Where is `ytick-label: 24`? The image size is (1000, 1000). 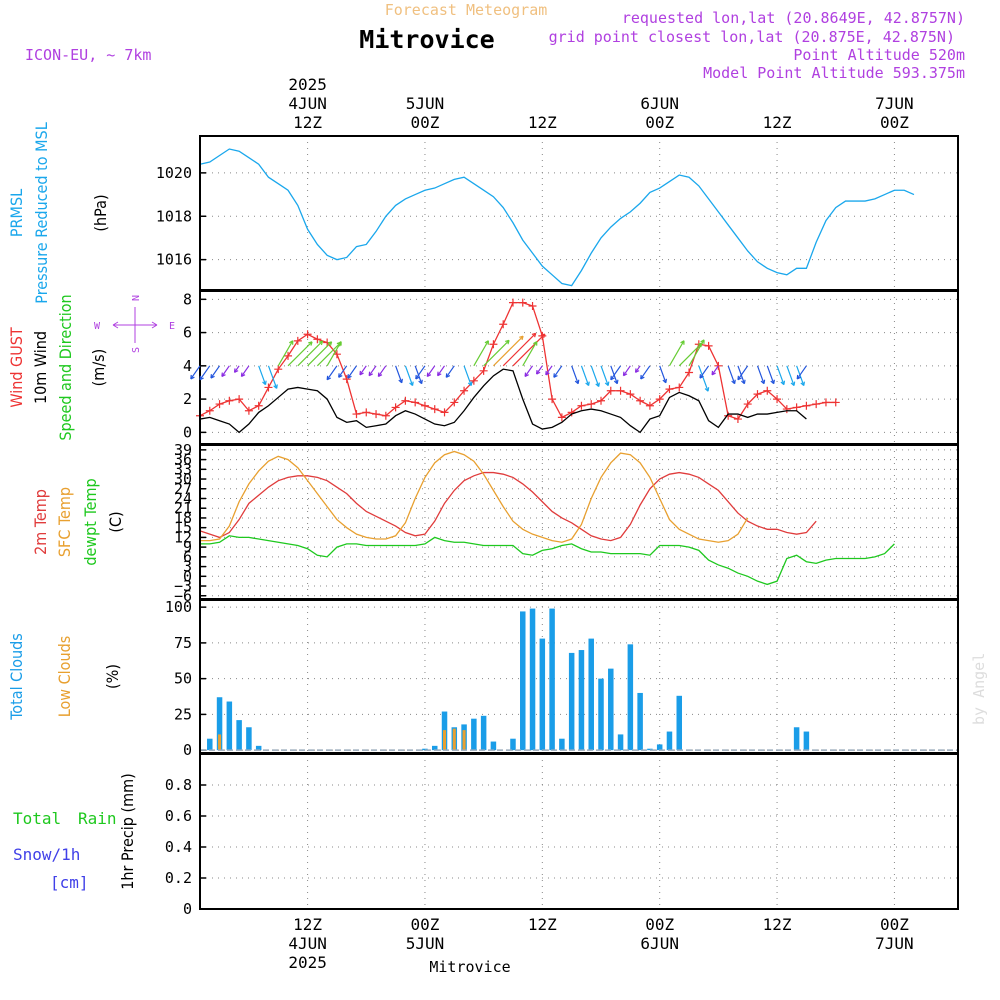
ytick-label: 24 is located at coordinates (183, 498).